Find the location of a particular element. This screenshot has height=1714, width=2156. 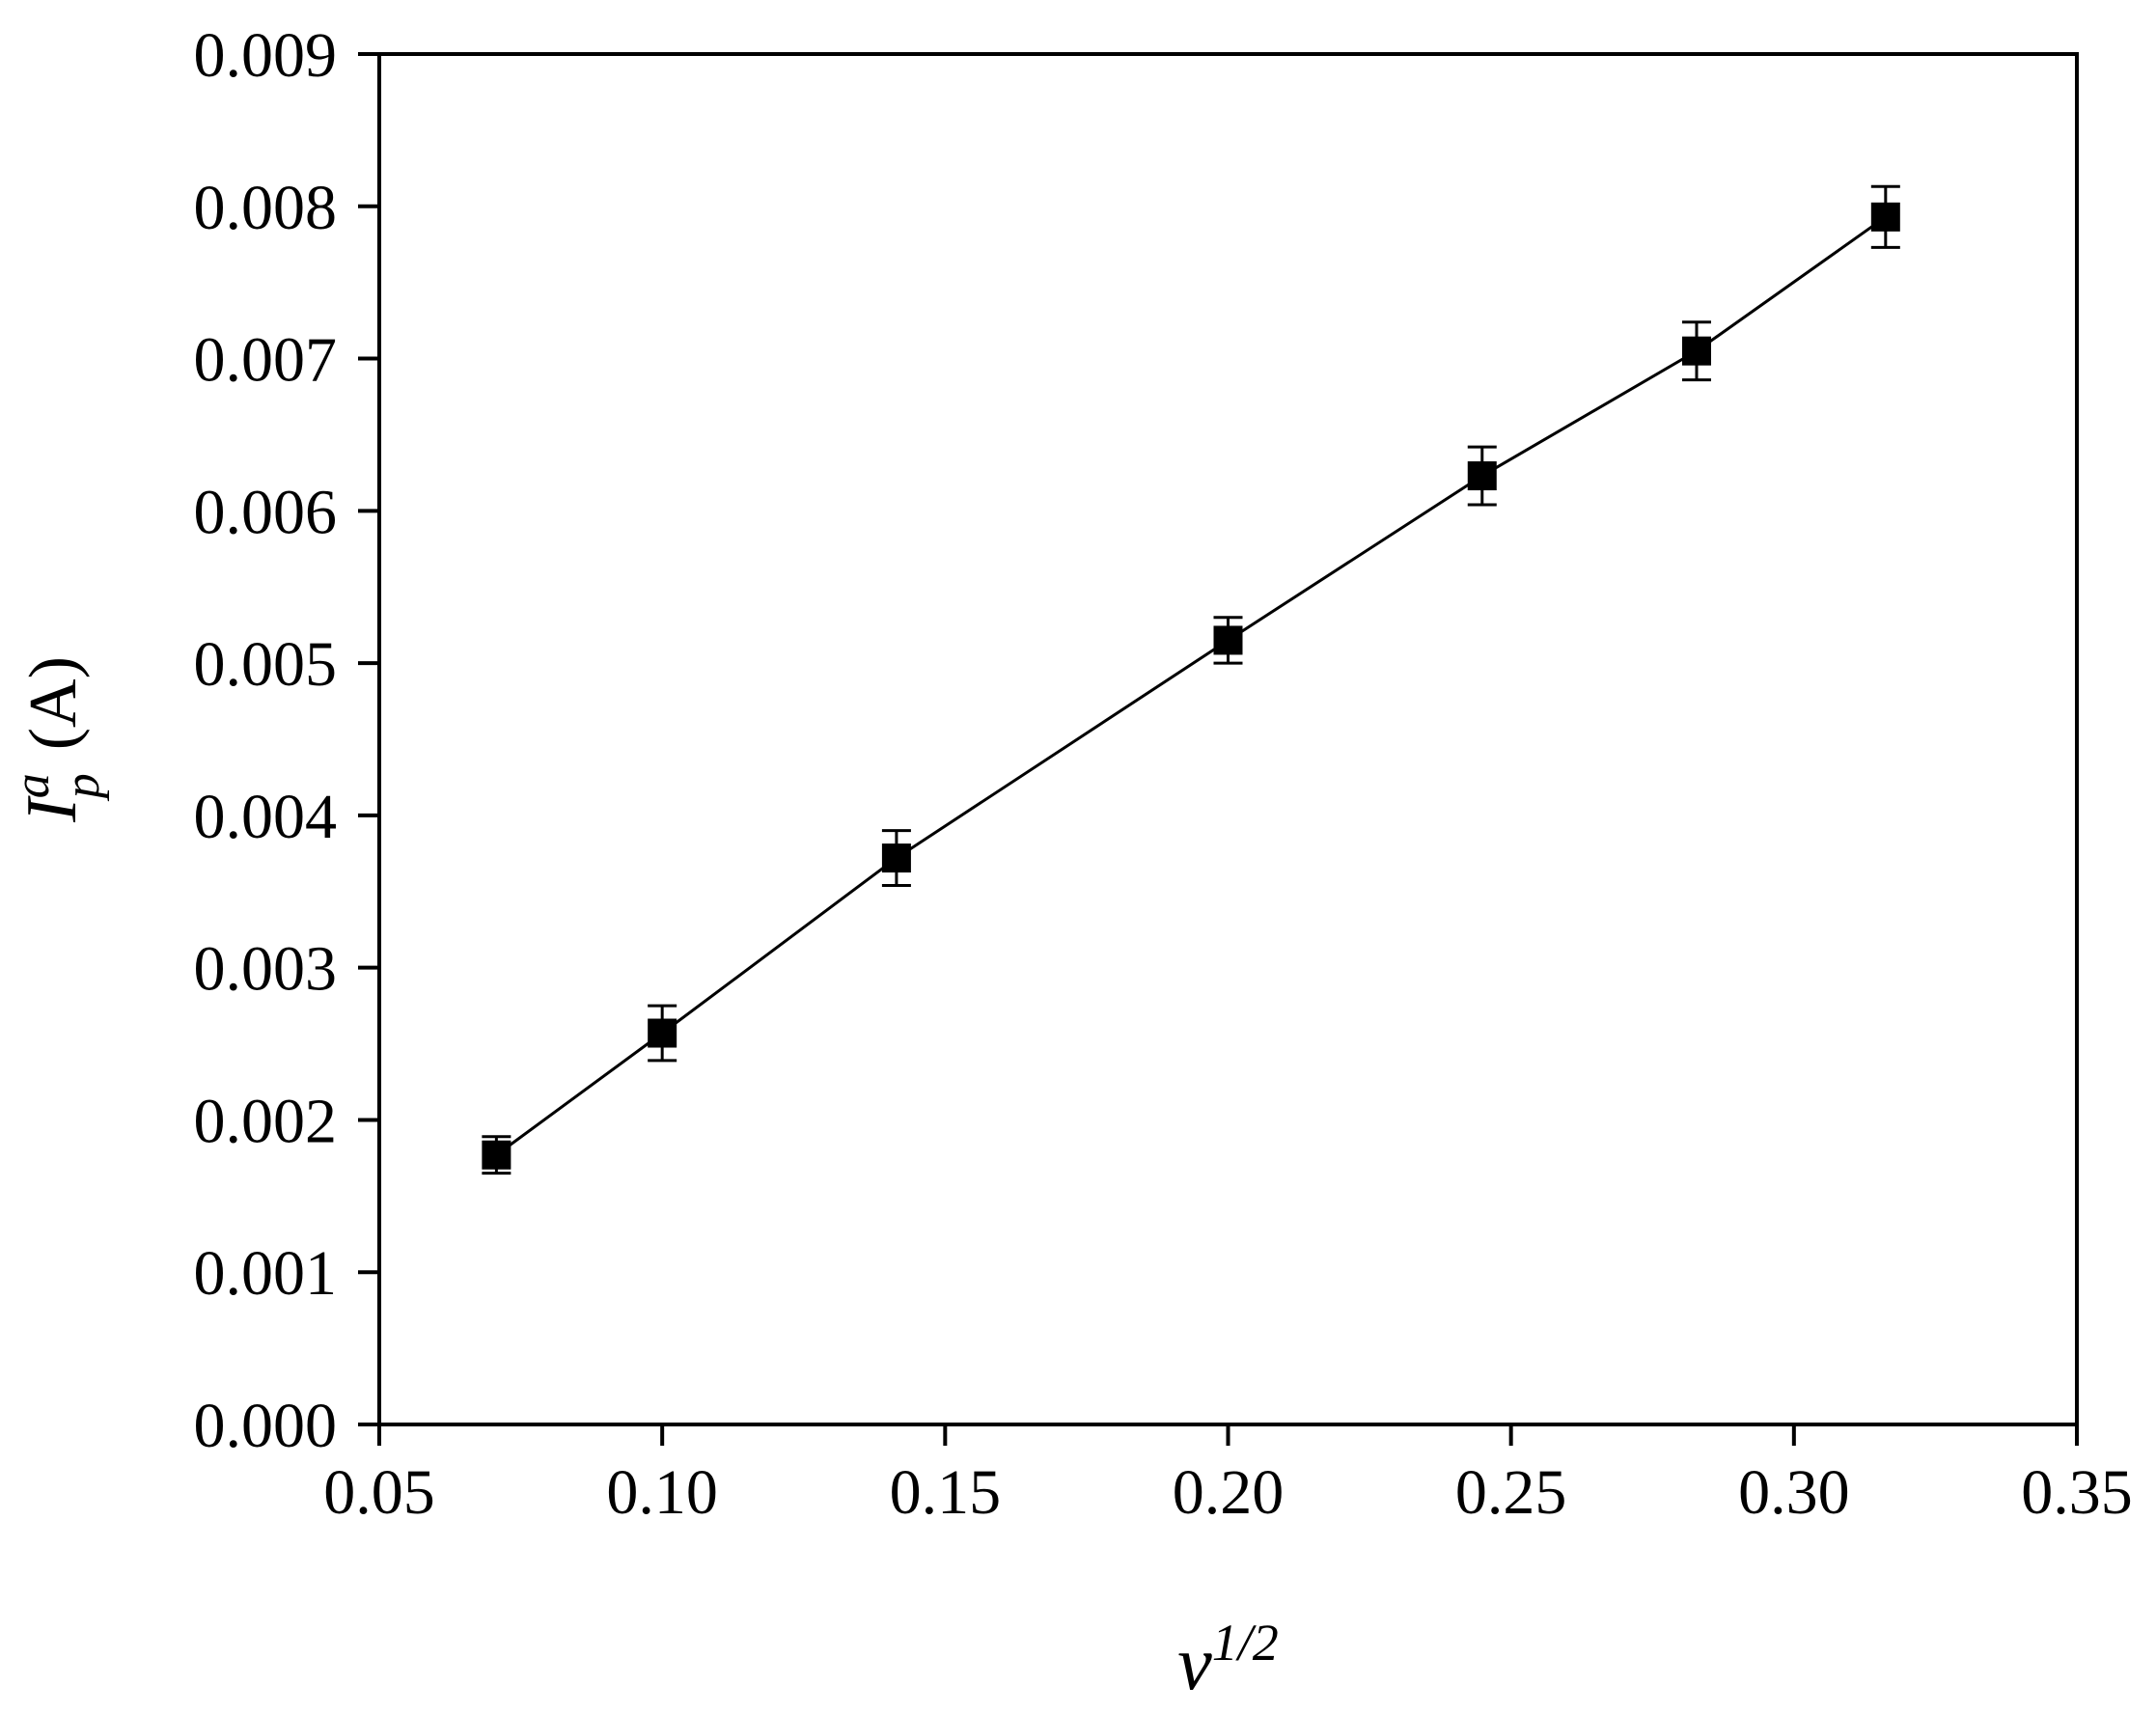

y-tick-label: 0.008 is located at coordinates (266, 208).